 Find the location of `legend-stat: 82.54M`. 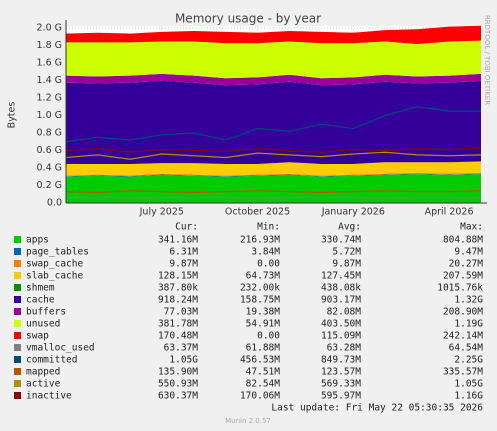

legend-stat: 82.54M is located at coordinates (263, 384).